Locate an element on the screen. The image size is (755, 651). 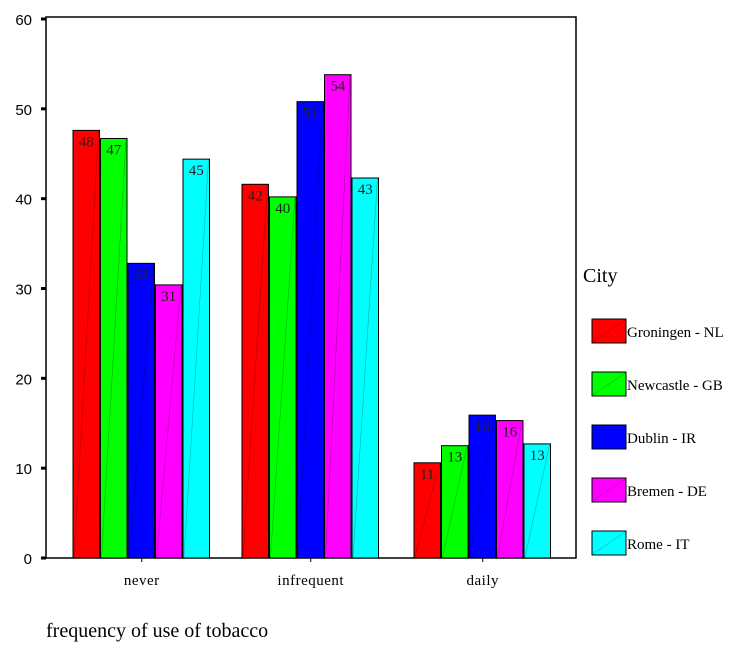
bar-rome-never is located at coordinates (196, 358).